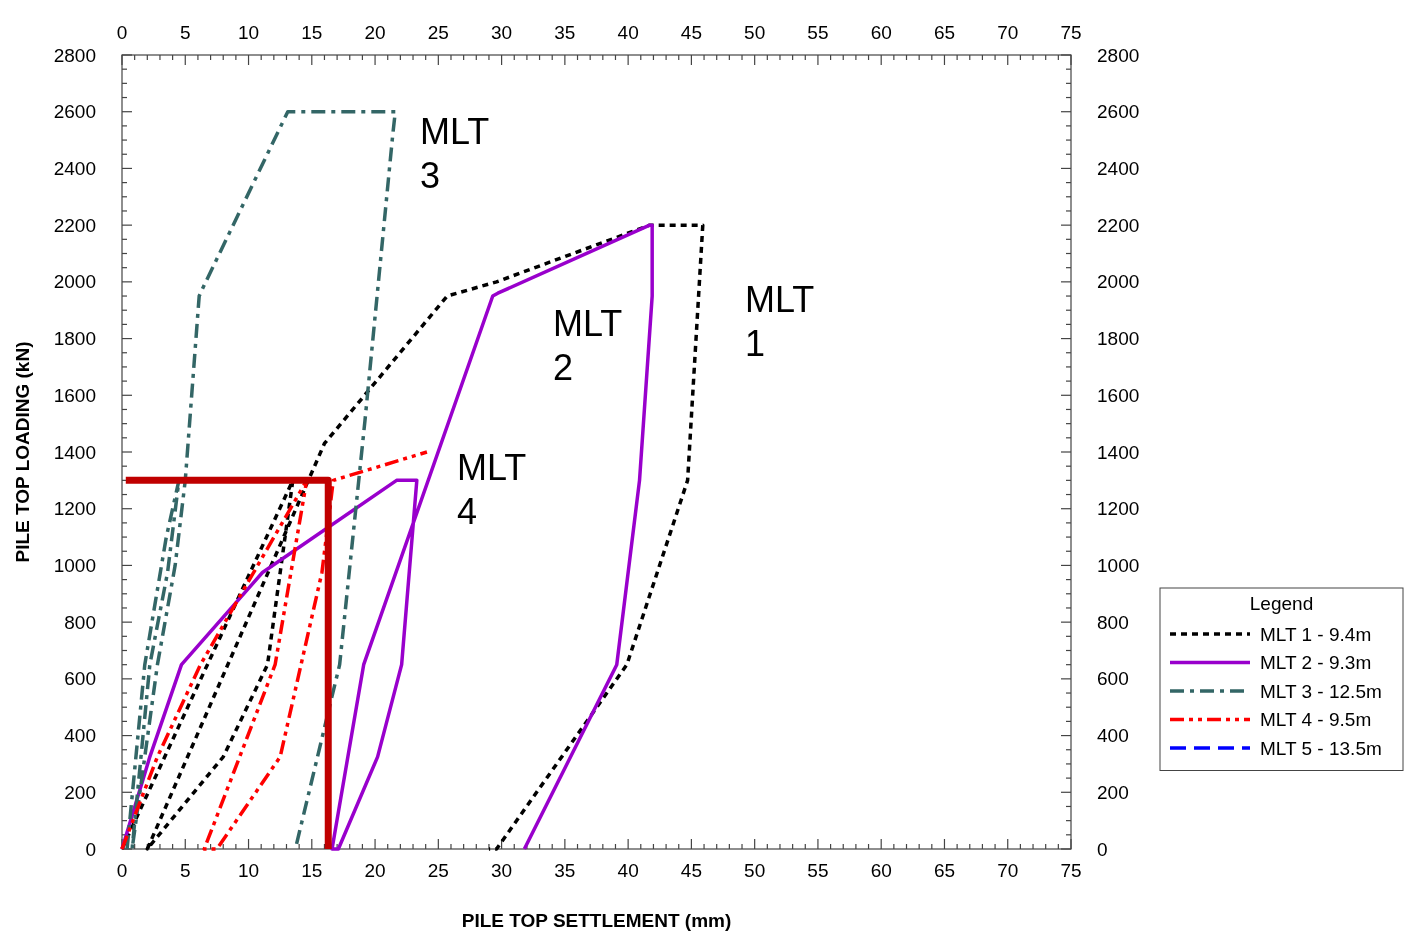  What do you see at coordinates (22, 452) in the screenshot?
I see `y-axis-title: PILE TOP LOADING (kN)` at bounding box center [22, 452].